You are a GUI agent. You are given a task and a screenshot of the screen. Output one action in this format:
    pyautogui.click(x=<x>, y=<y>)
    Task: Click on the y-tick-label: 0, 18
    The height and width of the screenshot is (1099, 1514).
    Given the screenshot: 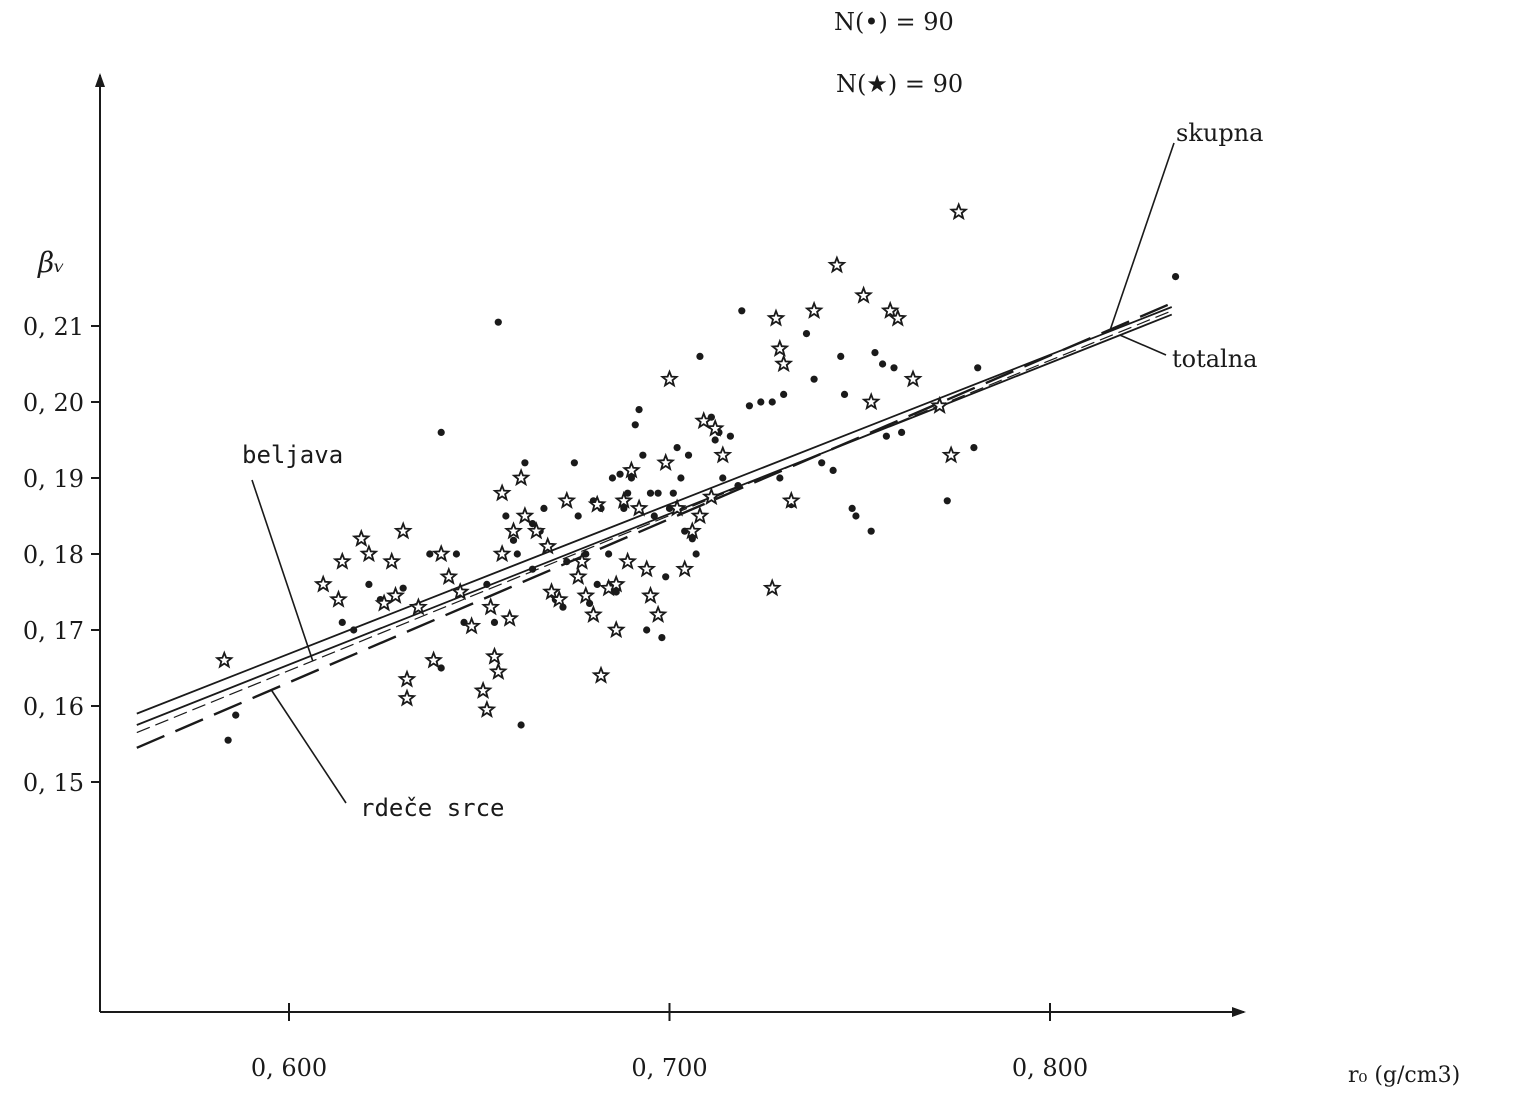 What is the action you would take?
    pyautogui.click(x=53, y=555)
    